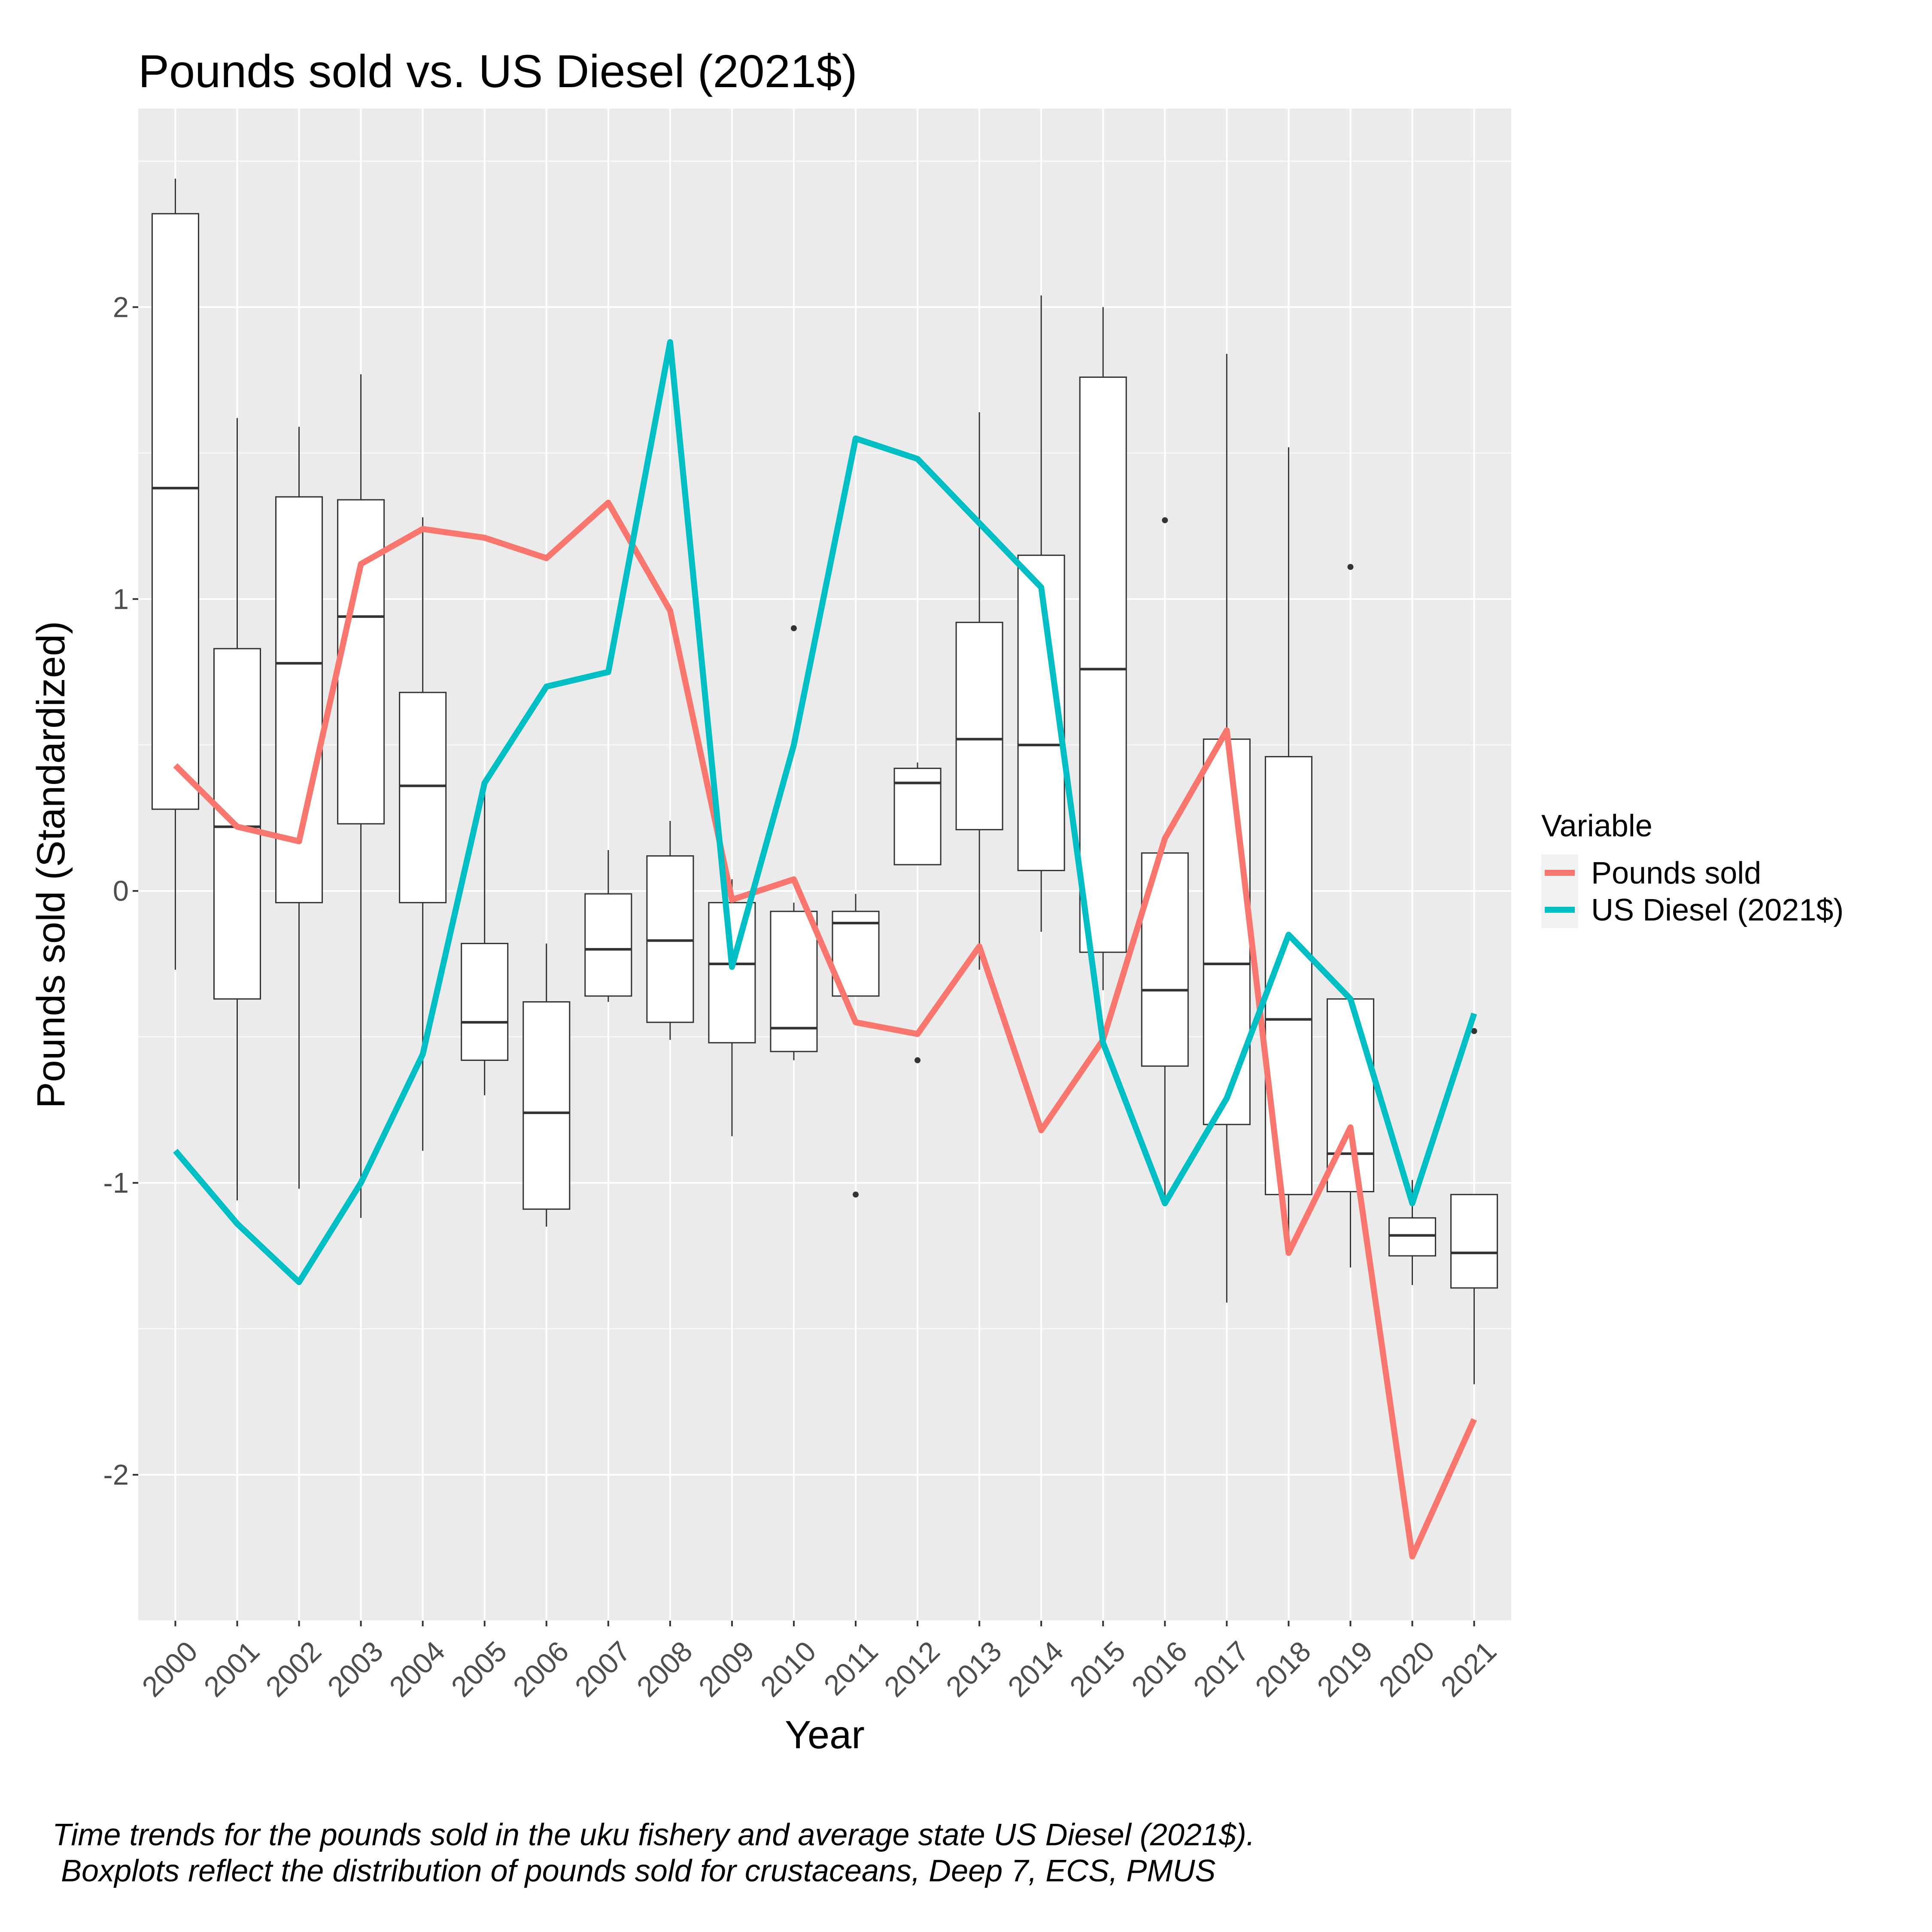 This screenshot has width=1932, height=1932. Describe the element at coordinates (1159, 1669) in the screenshot. I see `x-tick-label: 2016` at that location.